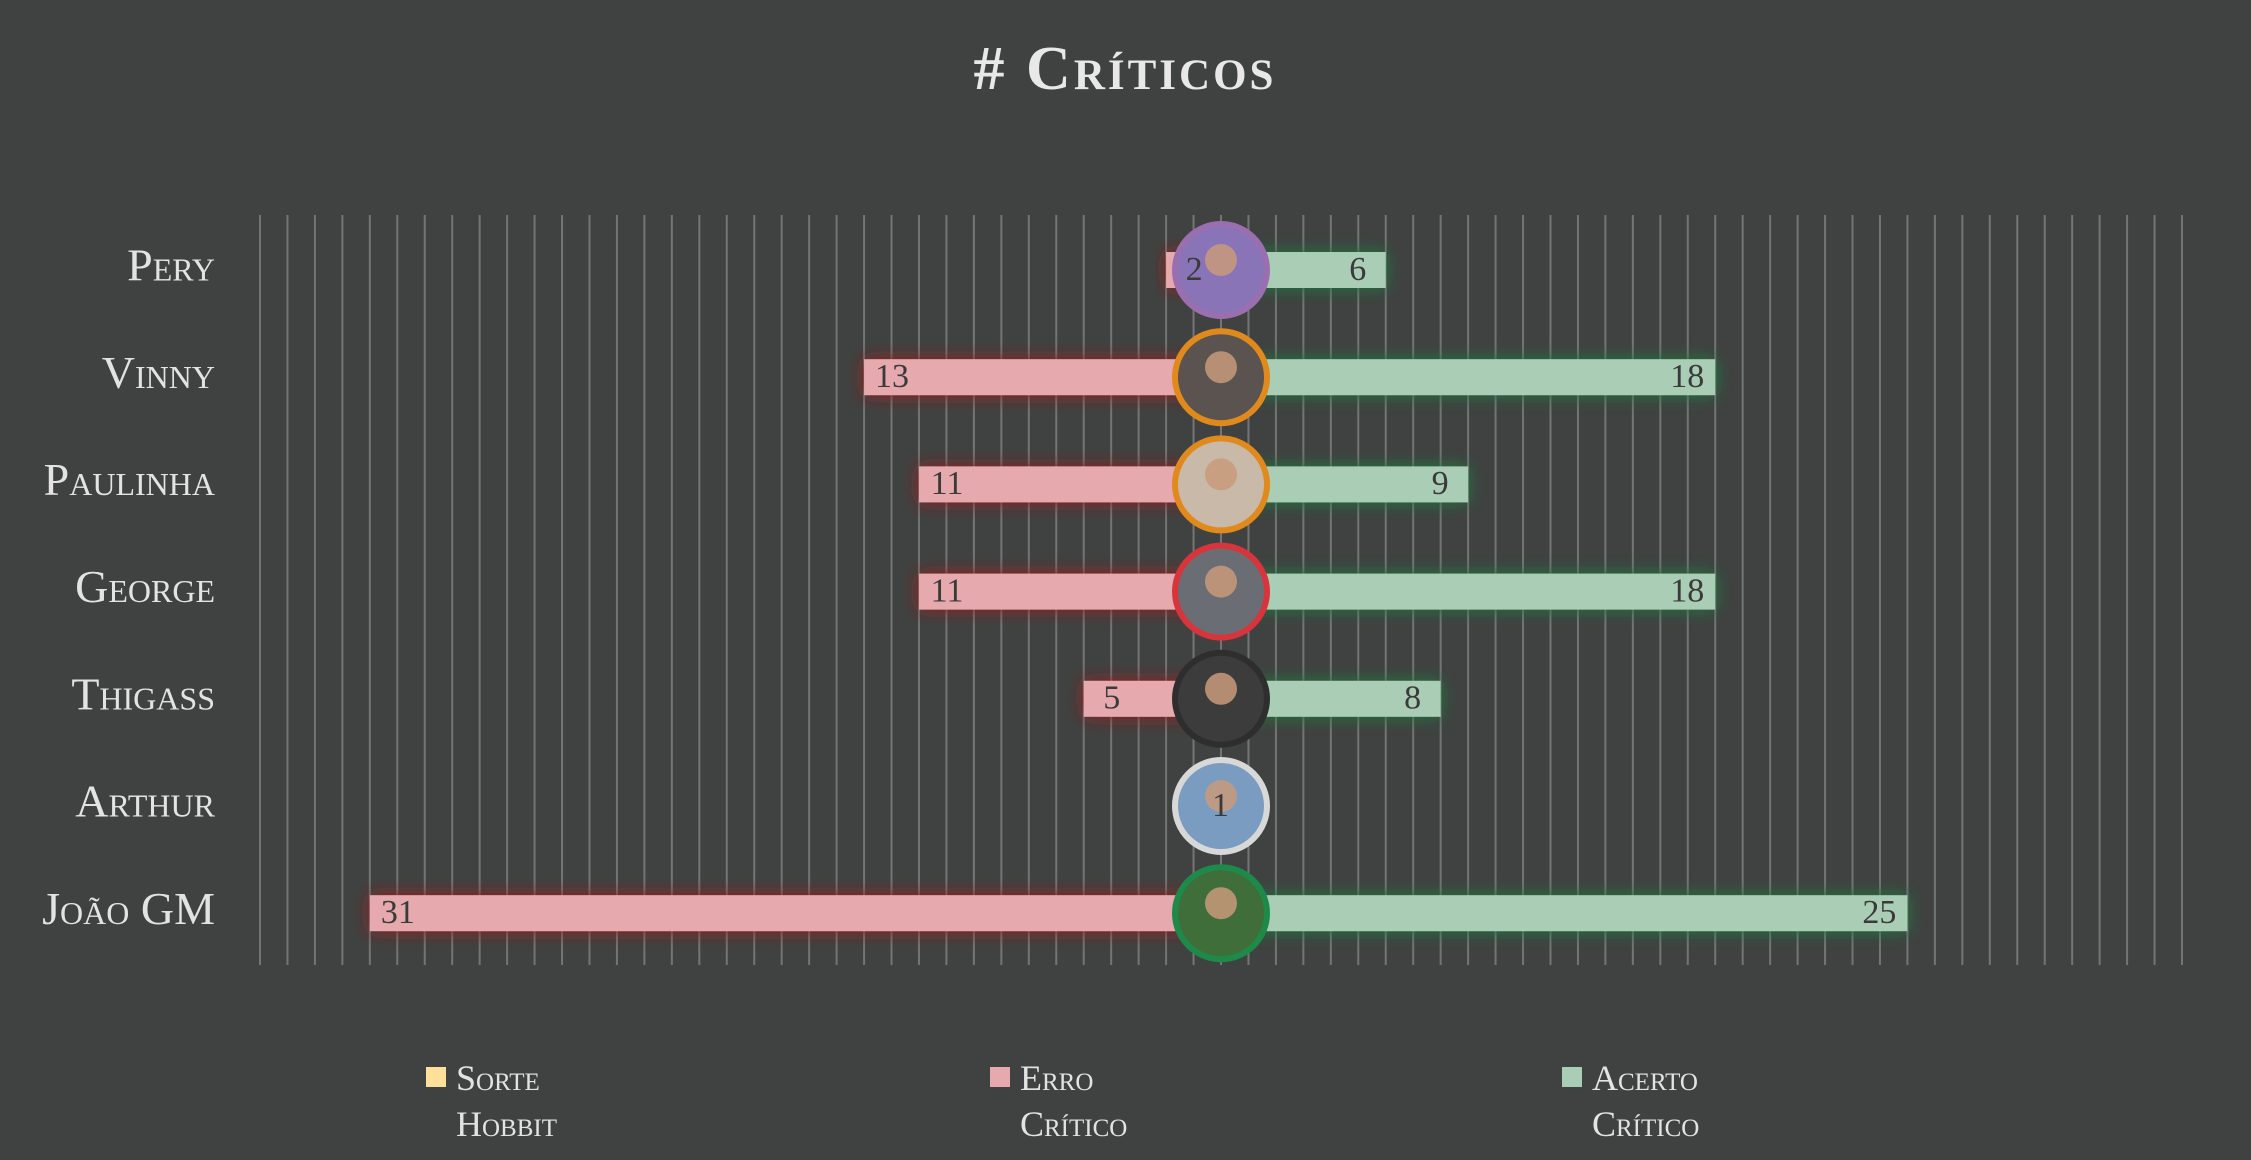 Image resolution: width=2251 pixels, height=1160 pixels. Describe the element at coordinates (398, 912) in the screenshot. I see `data-label: 31` at that location.